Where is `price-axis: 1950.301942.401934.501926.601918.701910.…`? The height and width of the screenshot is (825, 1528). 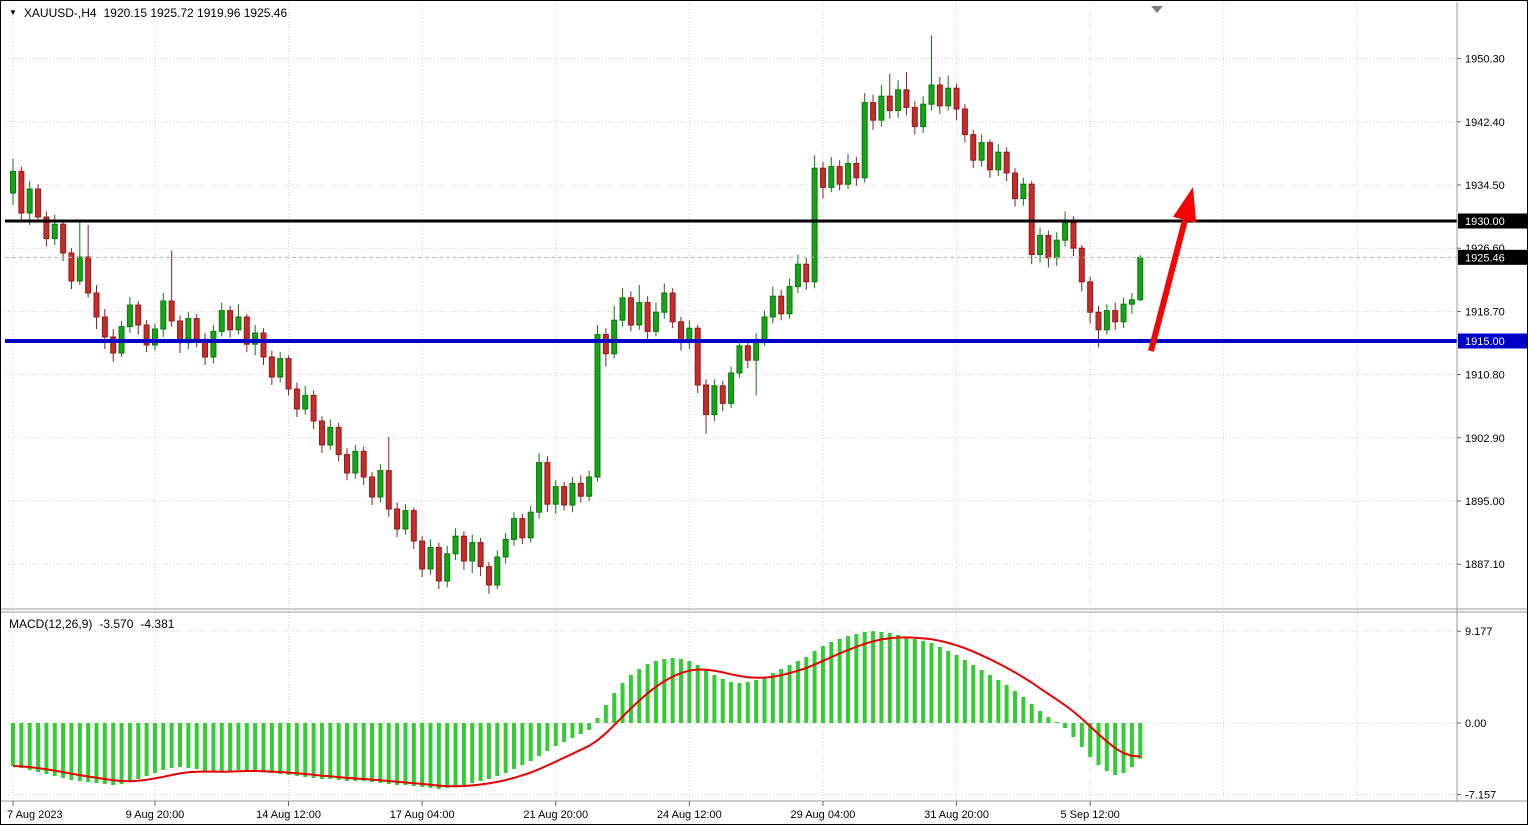
price-axis: 1950.301942.401934.501926.601918.701910.… is located at coordinates (1492, 428).